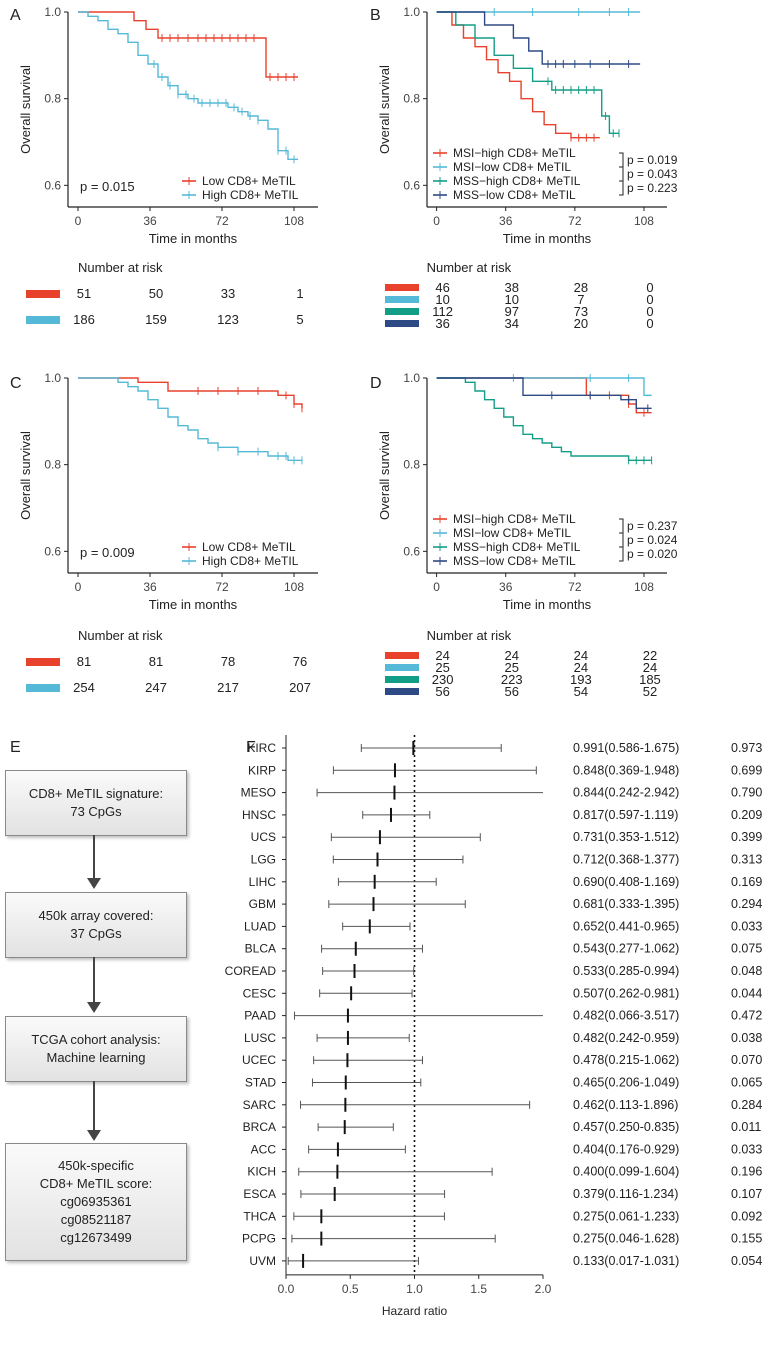 Image resolution: width=770 pixels, height=1367 pixels. What do you see at coordinates (746, 904) in the screenshot?
I see `forest-p-value: 0.294` at bounding box center [746, 904].